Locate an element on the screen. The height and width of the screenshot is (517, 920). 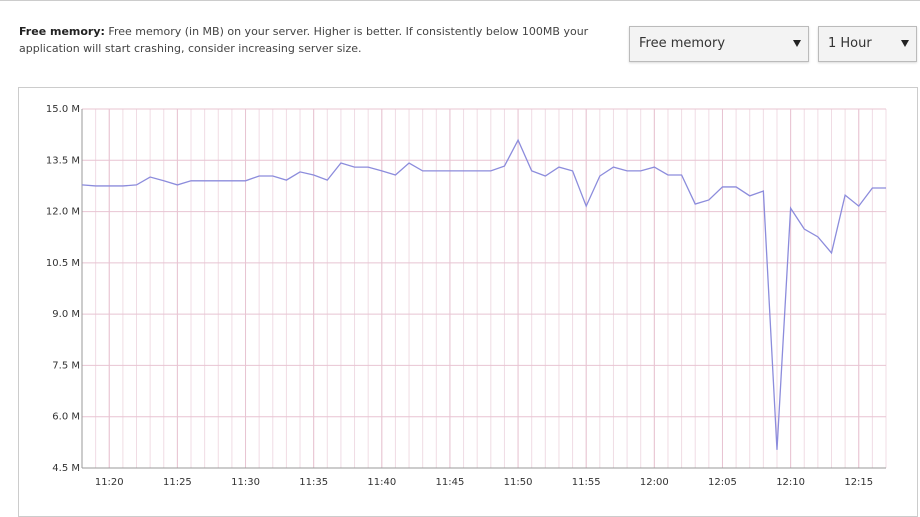
range-dropdown: 1 Hour is located at coordinates (867, 44).